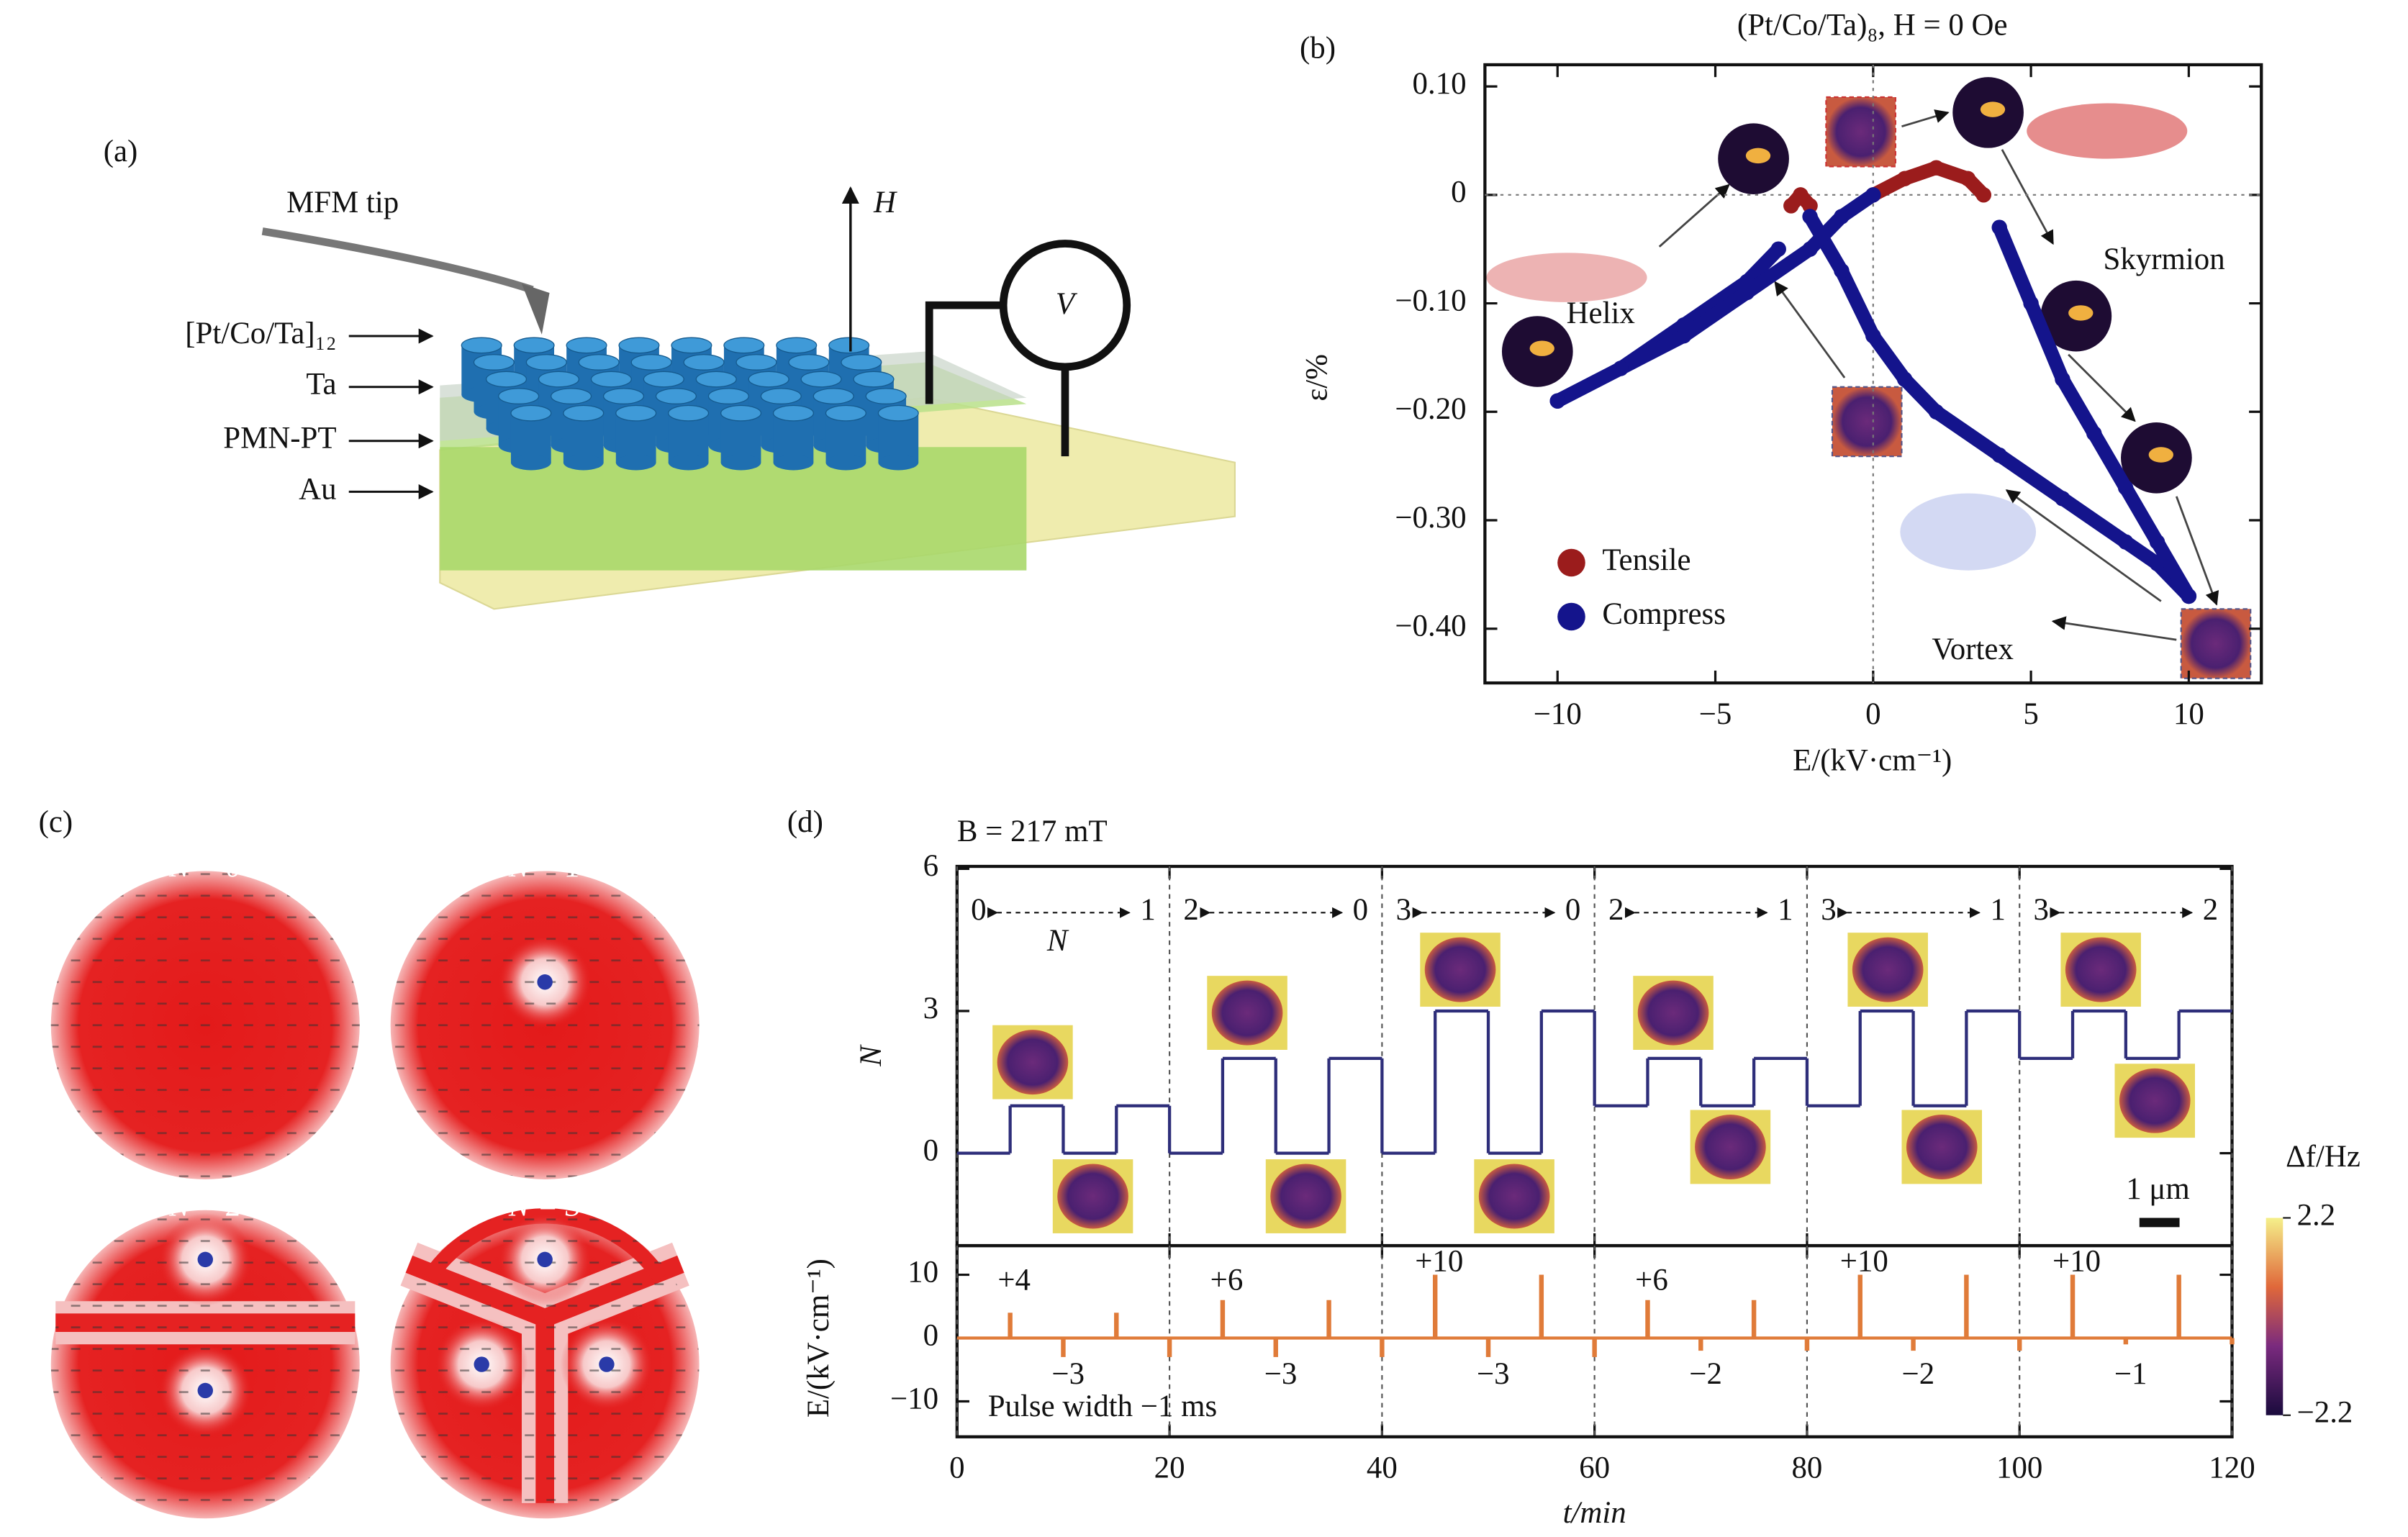 This screenshot has width=2408, height=1537. Describe the element at coordinates (205, 1025) in the screenshot. I see `spin-arrows` at that location.